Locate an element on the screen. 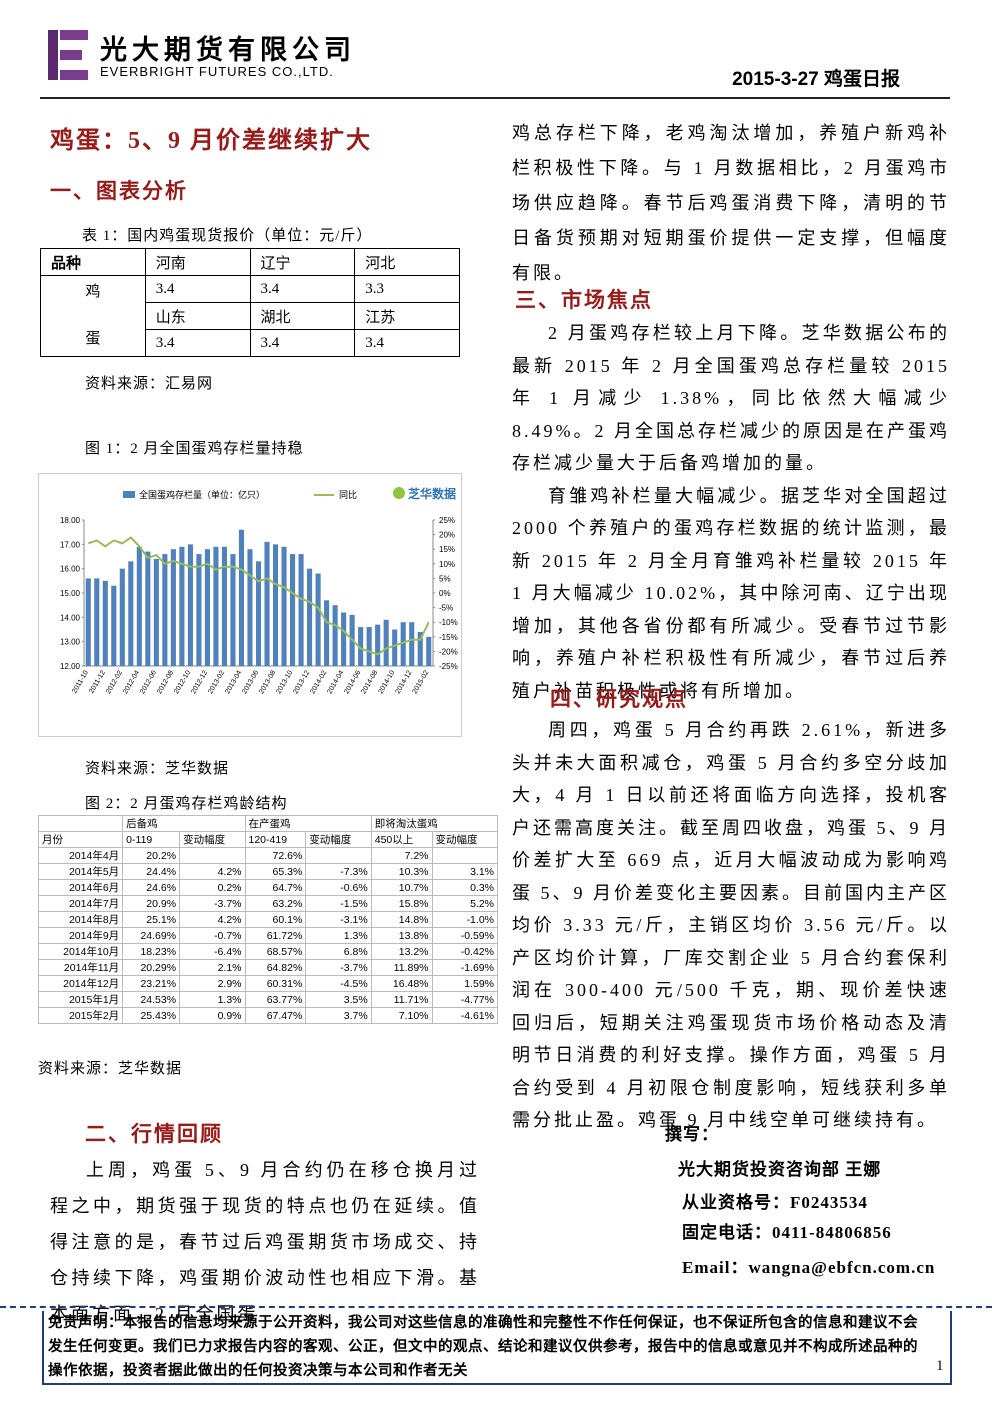  y-tick-label: 14.00 is located at coordinates (70, 617).